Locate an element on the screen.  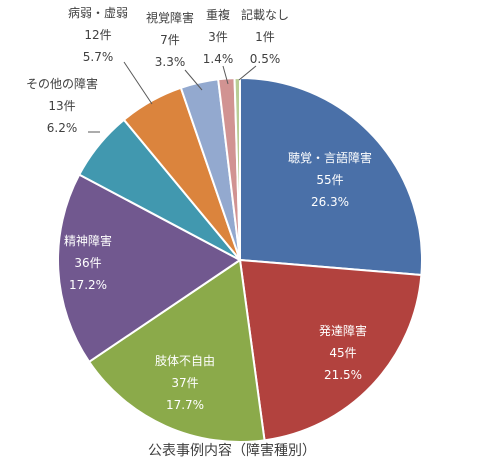
slice-label-percent: 5.7% is located at coordinates (98, 57).